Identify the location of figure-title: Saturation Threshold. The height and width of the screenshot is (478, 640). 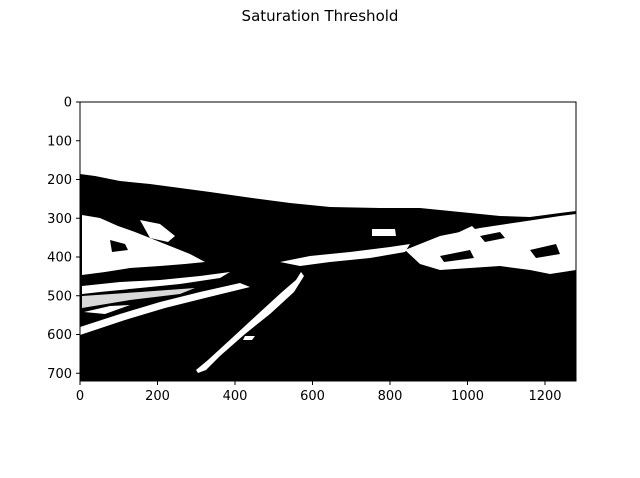
(320, 16).